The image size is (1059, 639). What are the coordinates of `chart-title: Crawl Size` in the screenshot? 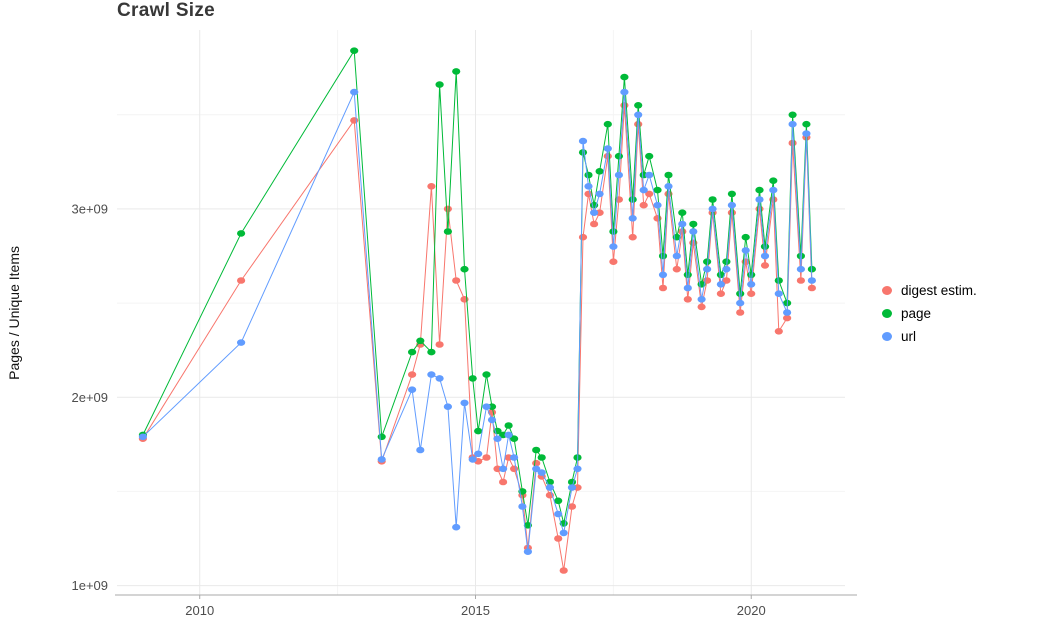 It's located at (166, 10).